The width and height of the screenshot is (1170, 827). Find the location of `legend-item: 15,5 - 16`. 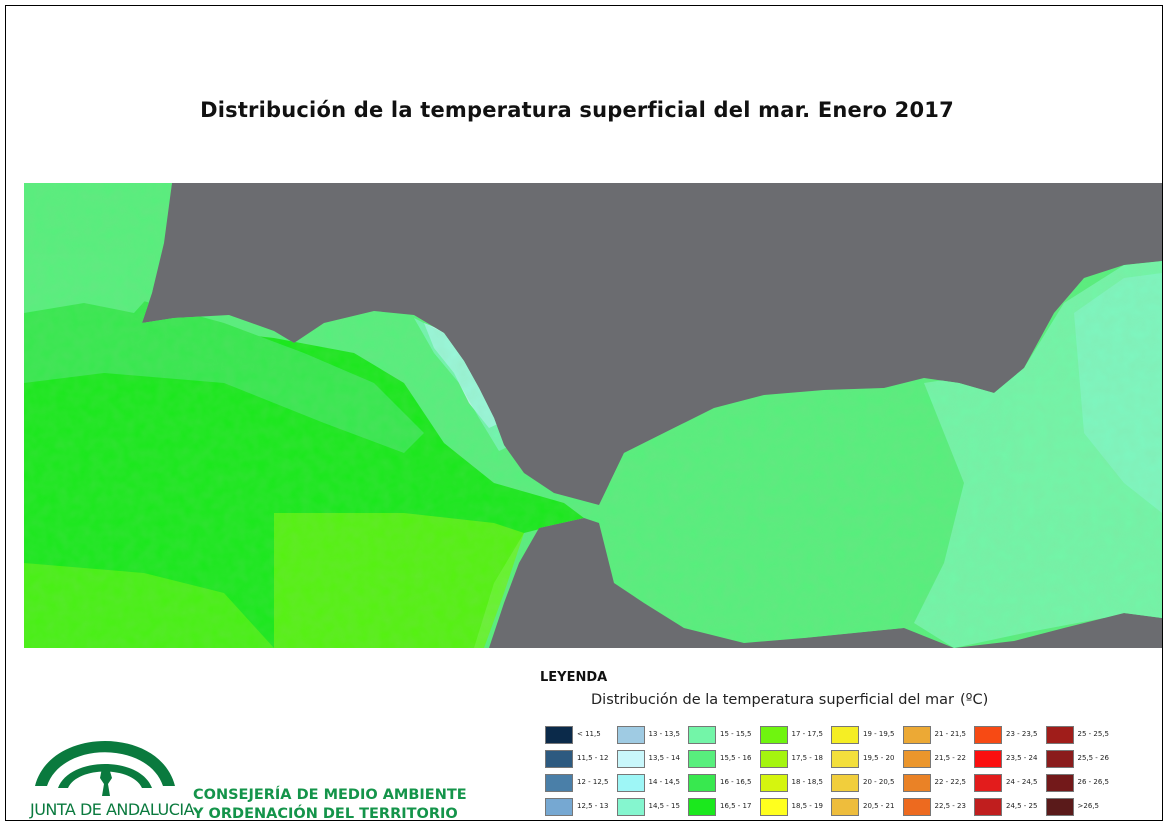

legend-item: 15,5 - 16 is located at coordinates (725, 760).